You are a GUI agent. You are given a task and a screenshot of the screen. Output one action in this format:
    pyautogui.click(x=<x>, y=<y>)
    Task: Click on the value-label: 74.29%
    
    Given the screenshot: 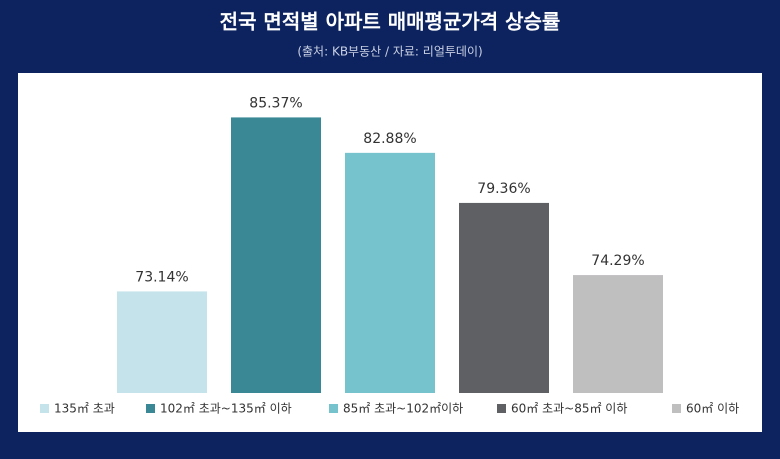 What is the action you would take?
    pyautogui.click(x=617, y=261)
    